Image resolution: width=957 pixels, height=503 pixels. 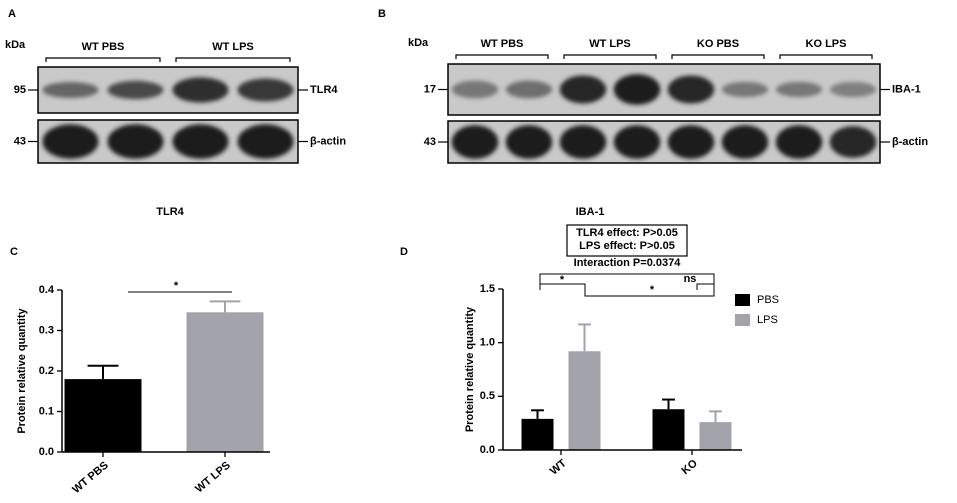 What do you see at coordinates (487, 343) in the screenshot?
I see `y-tick-label: 1.0` at bounding box center [487, 343].